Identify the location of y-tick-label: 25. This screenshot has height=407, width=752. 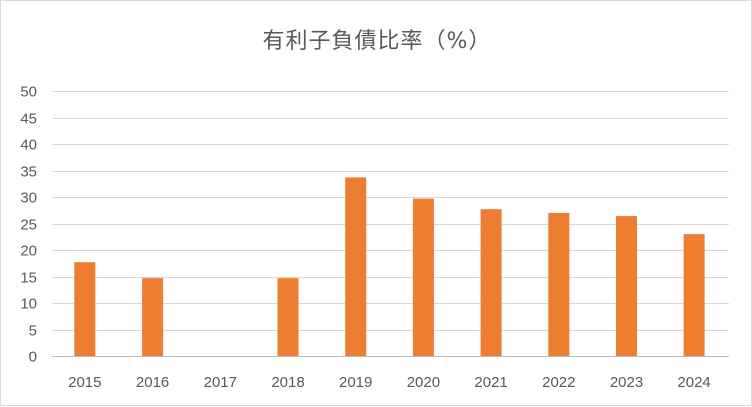
(28, 225).